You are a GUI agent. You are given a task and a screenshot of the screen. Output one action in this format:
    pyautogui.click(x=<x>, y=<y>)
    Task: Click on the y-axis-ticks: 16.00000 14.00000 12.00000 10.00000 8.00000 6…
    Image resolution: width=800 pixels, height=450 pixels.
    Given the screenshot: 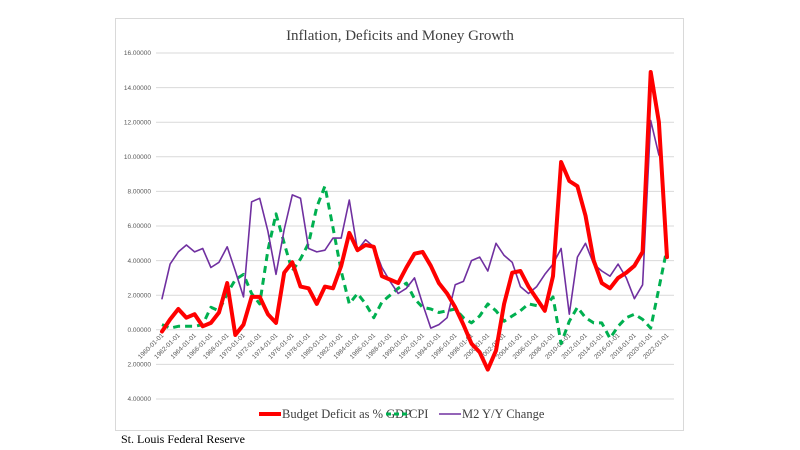 What is the action you would take?
    pyautogui.click(x=138, y=226)
    